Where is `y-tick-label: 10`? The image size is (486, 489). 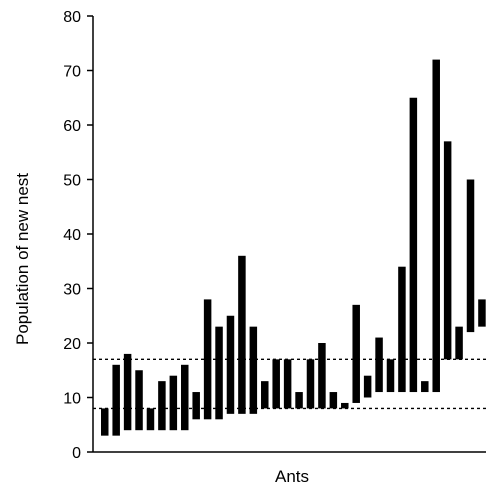
y-tick-label: 10 is located at coordinates (72, 399).